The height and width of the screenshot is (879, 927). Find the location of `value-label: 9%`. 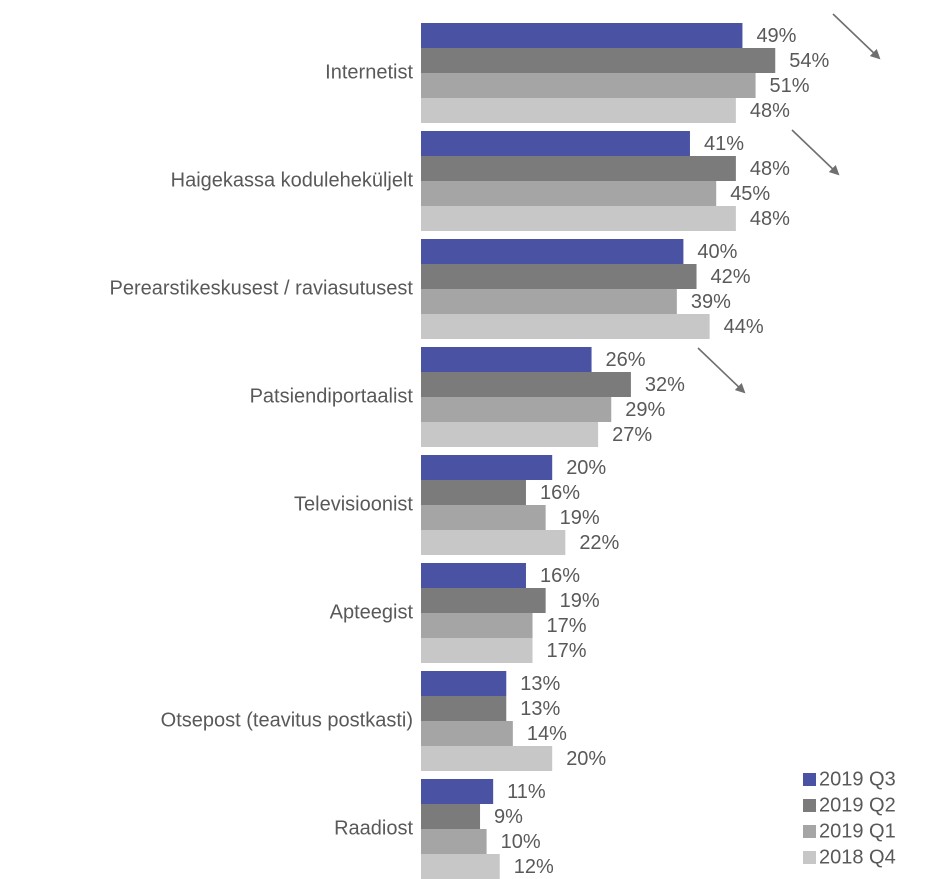

value-label: 9% is located at coordinates (508, 817).